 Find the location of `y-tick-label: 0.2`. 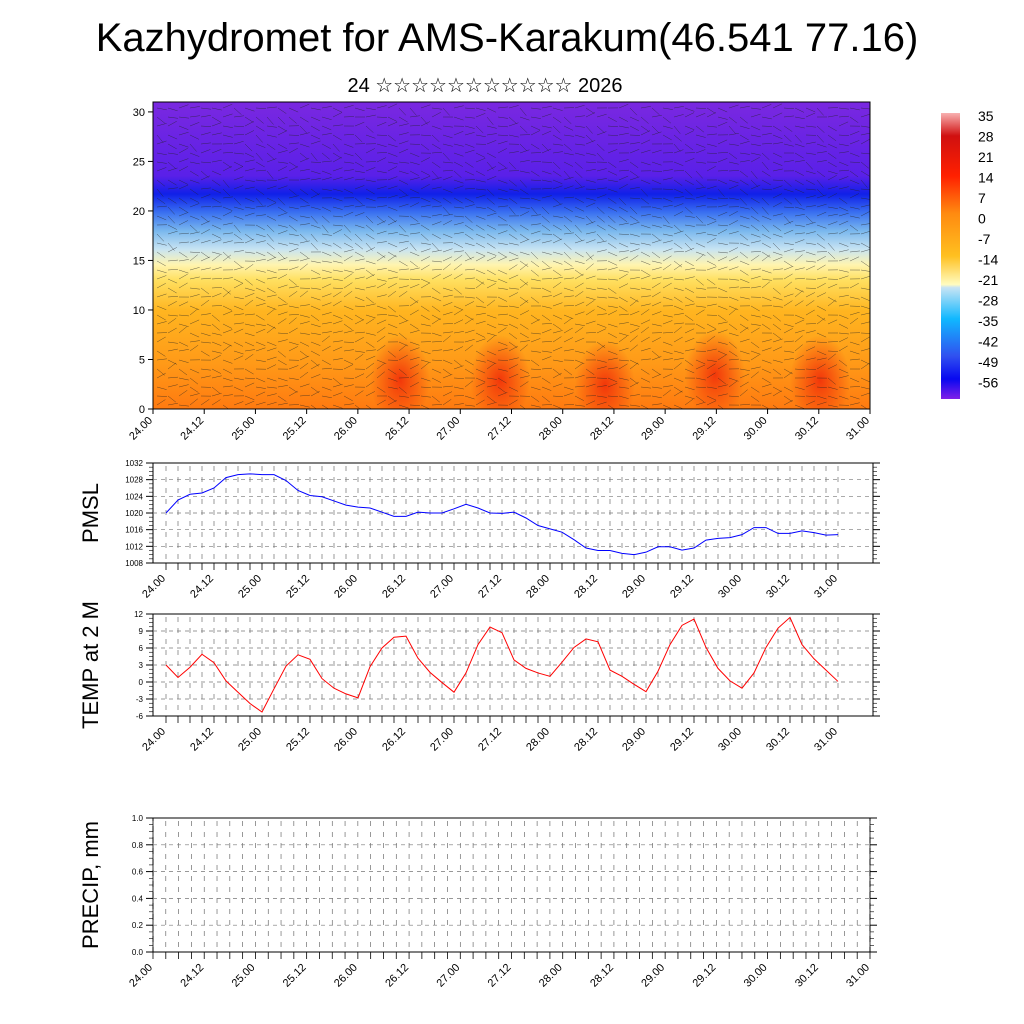

y-tick-label: 0.2 is located at coordinates (138, 925).